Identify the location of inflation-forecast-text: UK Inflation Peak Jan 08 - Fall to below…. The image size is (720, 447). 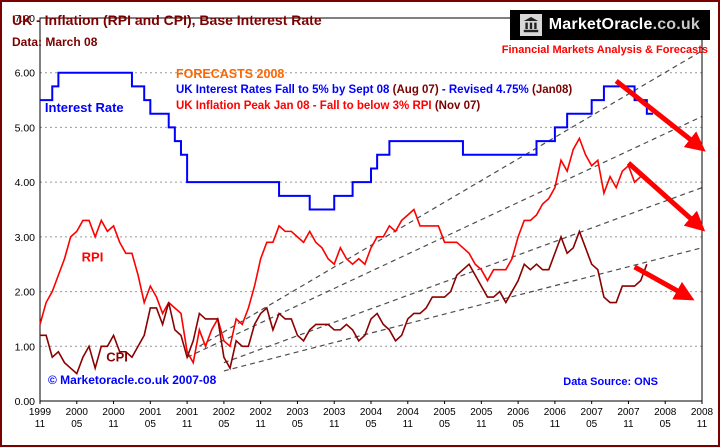
(305, 106).